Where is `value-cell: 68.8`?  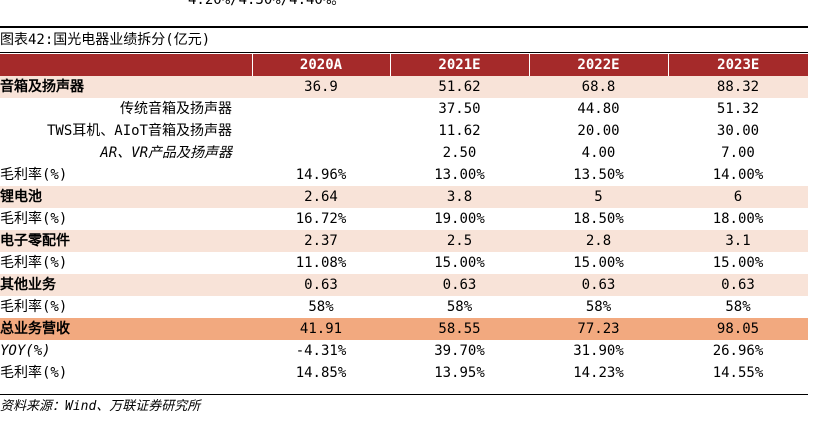 value-cell: 68.8 is located at coordinates (598, 87).